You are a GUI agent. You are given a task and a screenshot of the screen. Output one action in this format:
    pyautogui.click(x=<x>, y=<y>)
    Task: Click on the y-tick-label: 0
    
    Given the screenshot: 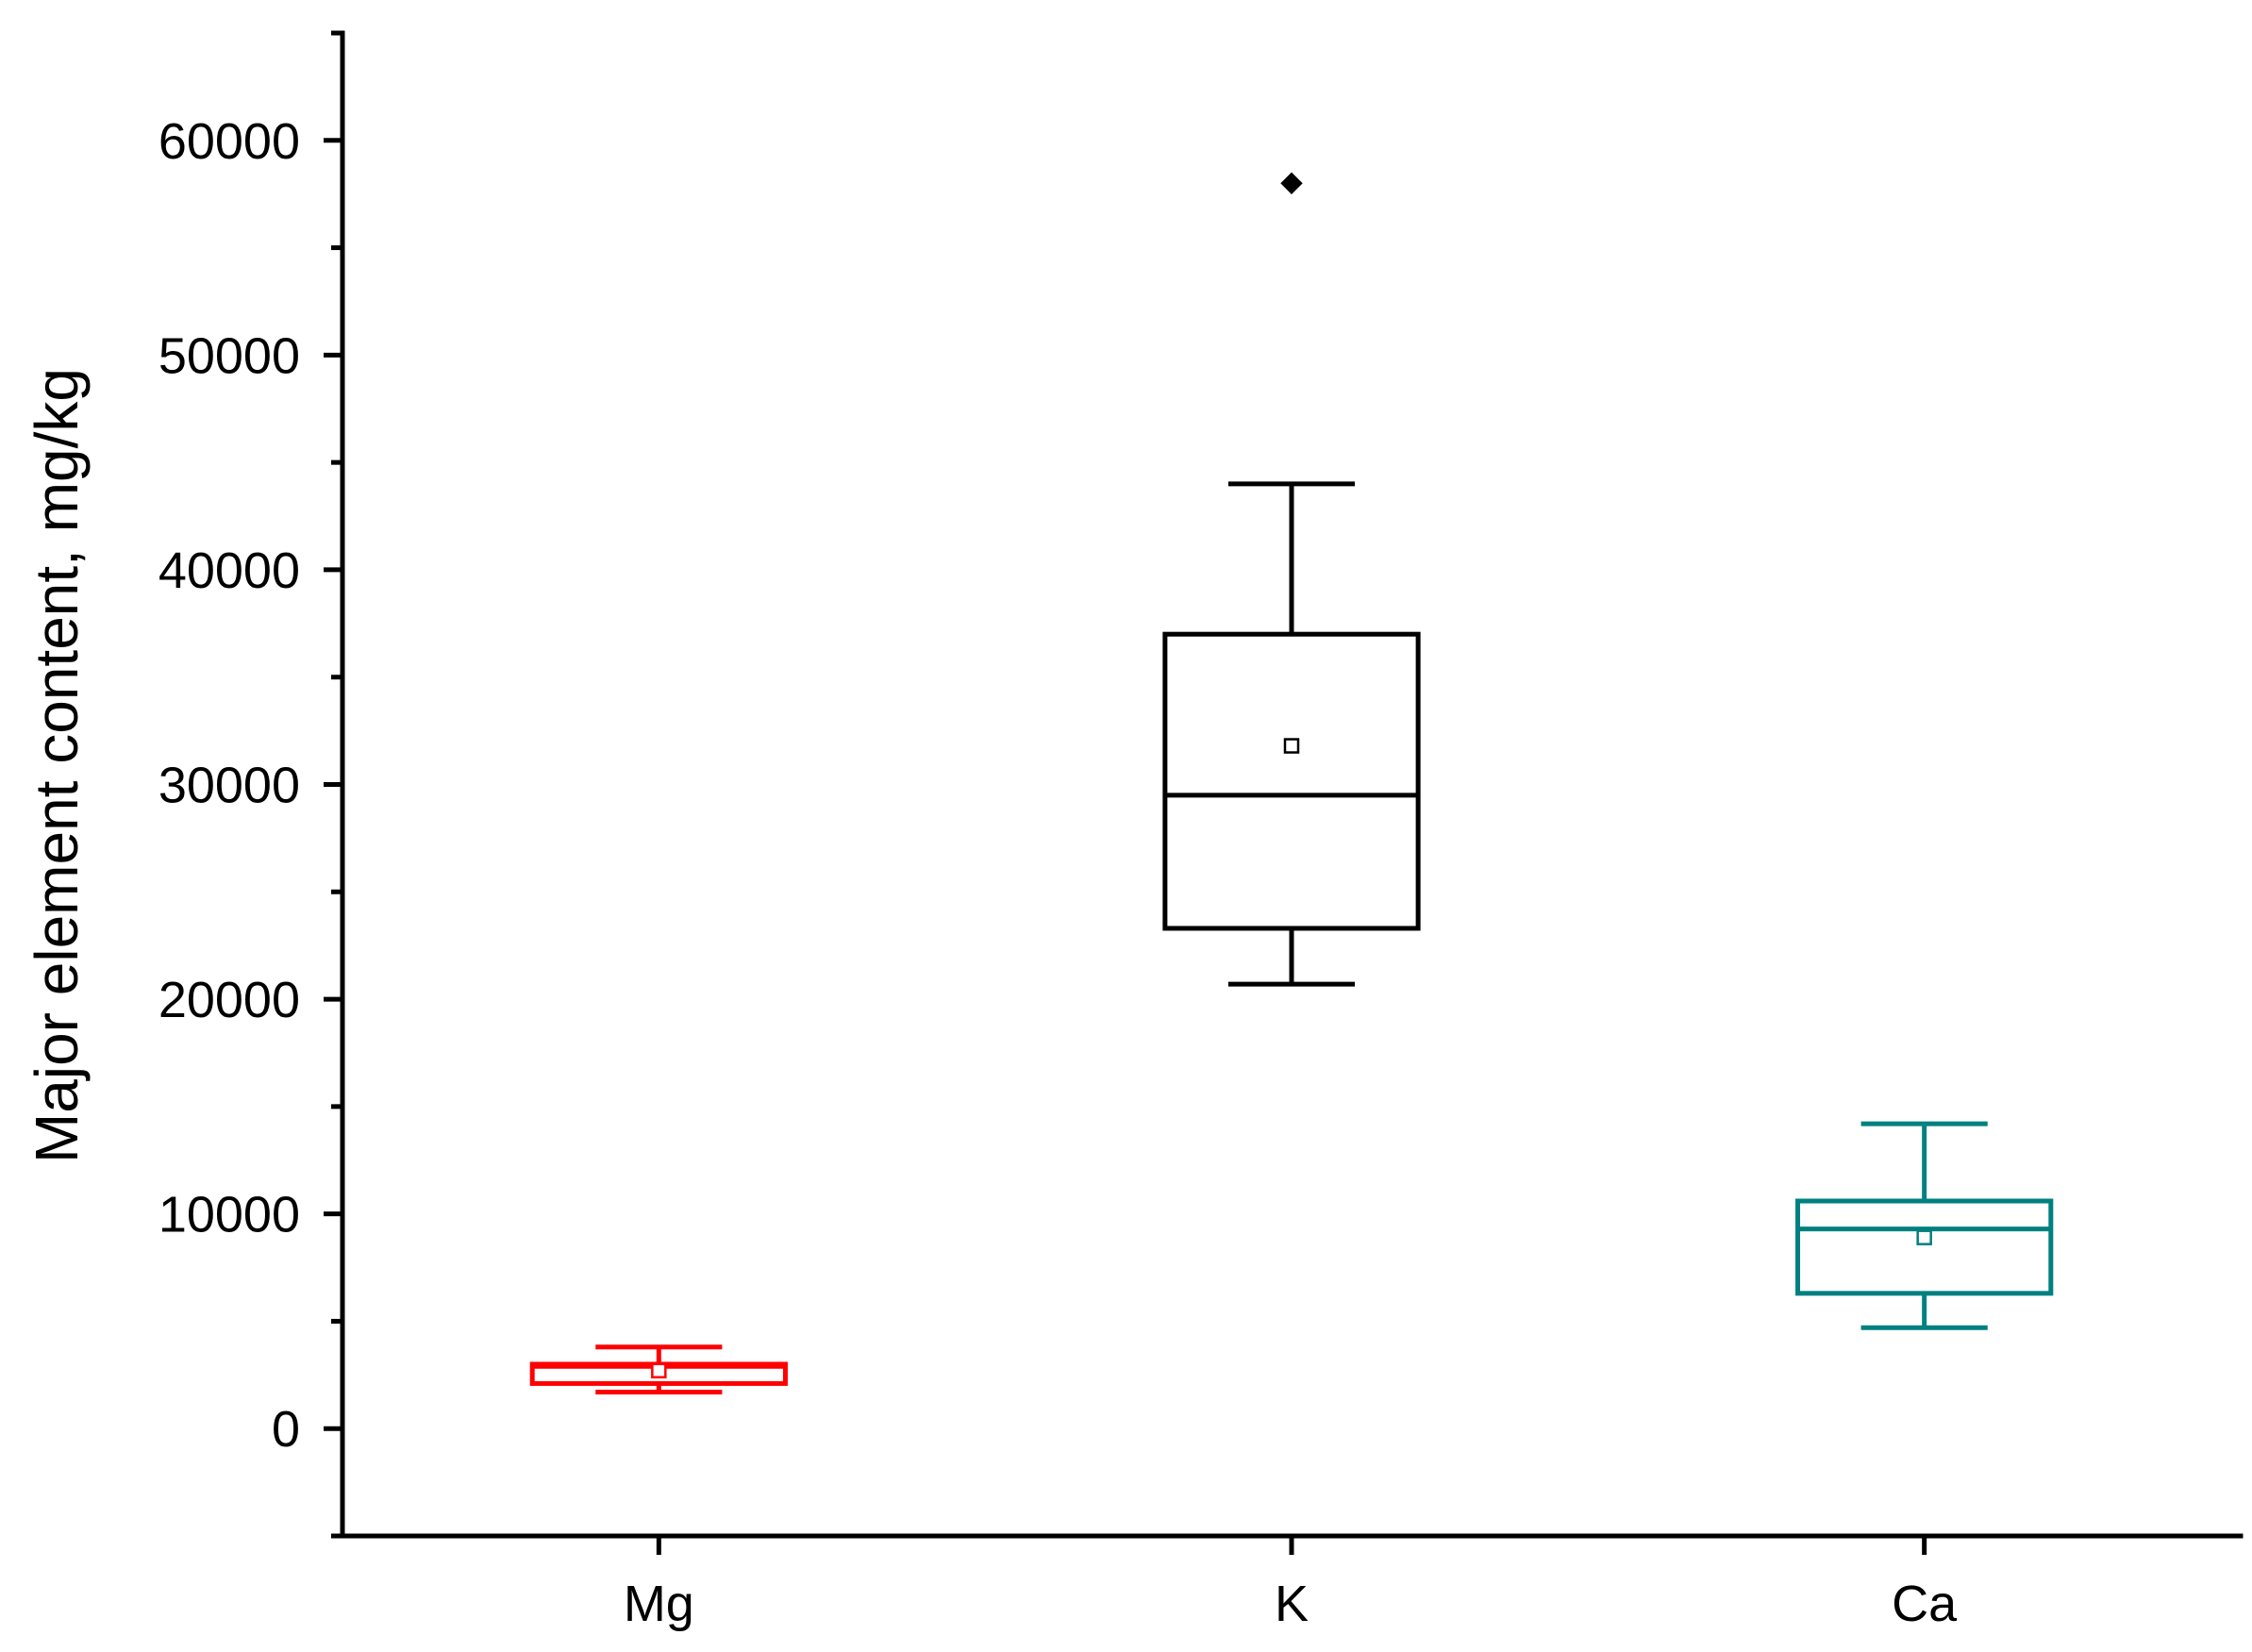 What is the action you would take?
    pyautogui.click(x=286, y=1429)
    